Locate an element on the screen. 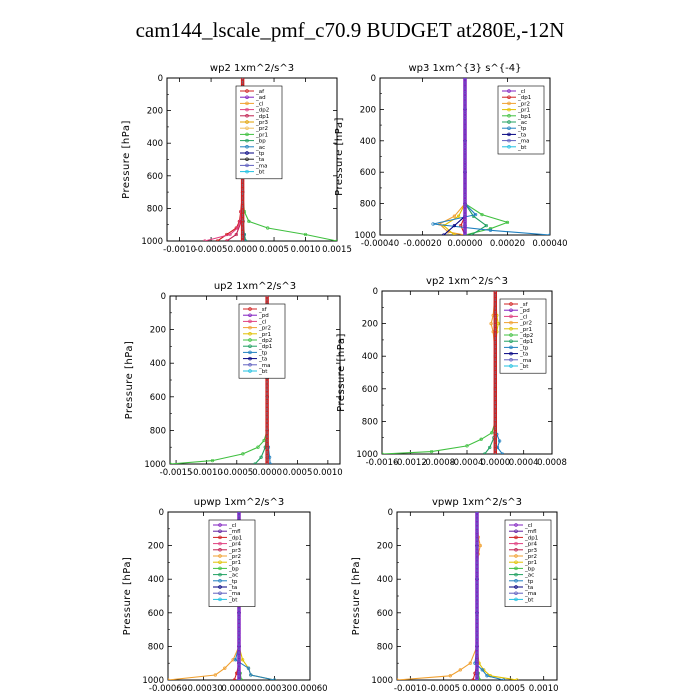 Image resolution: width=700 pixels, height=700 pixels. y-tick-label: 800 is located at coordinates (156, 647).